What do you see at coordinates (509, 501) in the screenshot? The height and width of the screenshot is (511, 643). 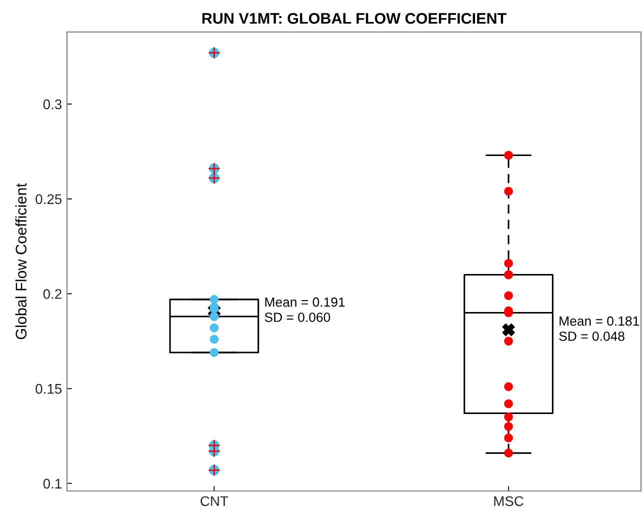 I see `x-tick-label: MSC` at bounding box center [509, 501].